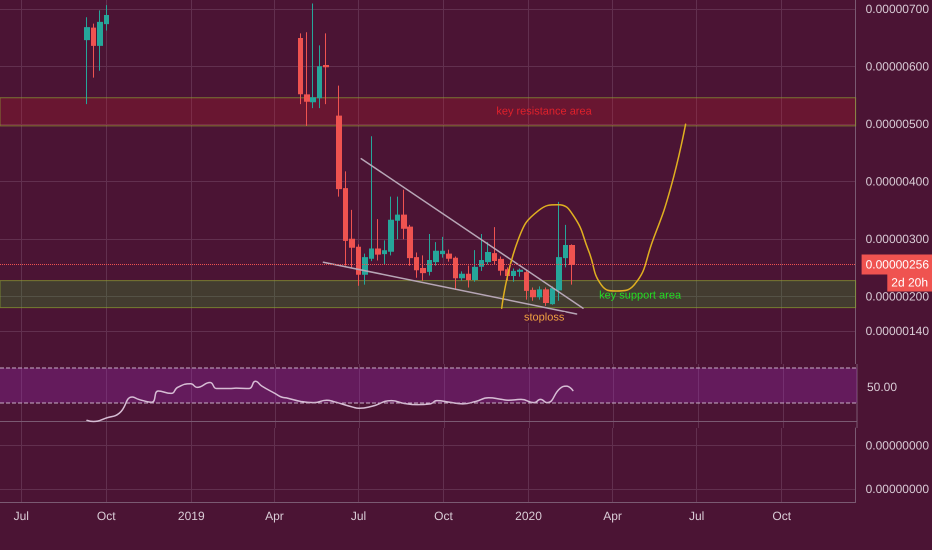  I want to click on y-tick-label: 0.00000200, so click(898, 297).